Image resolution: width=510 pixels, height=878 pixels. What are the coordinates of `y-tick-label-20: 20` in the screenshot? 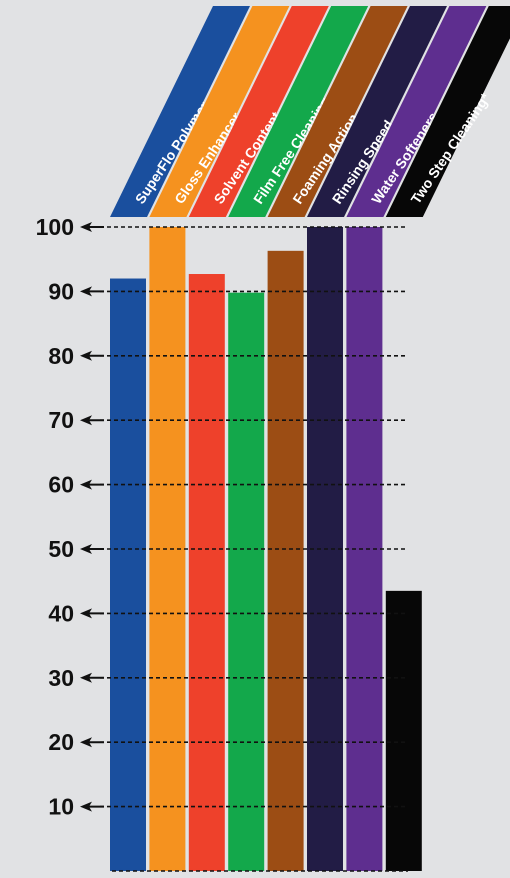 It's located at (61, 742).